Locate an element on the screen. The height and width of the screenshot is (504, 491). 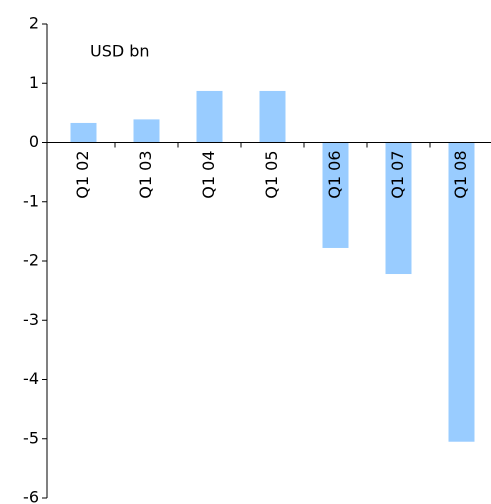
y-tick-label: 1 is located at coordinates (34, 82).